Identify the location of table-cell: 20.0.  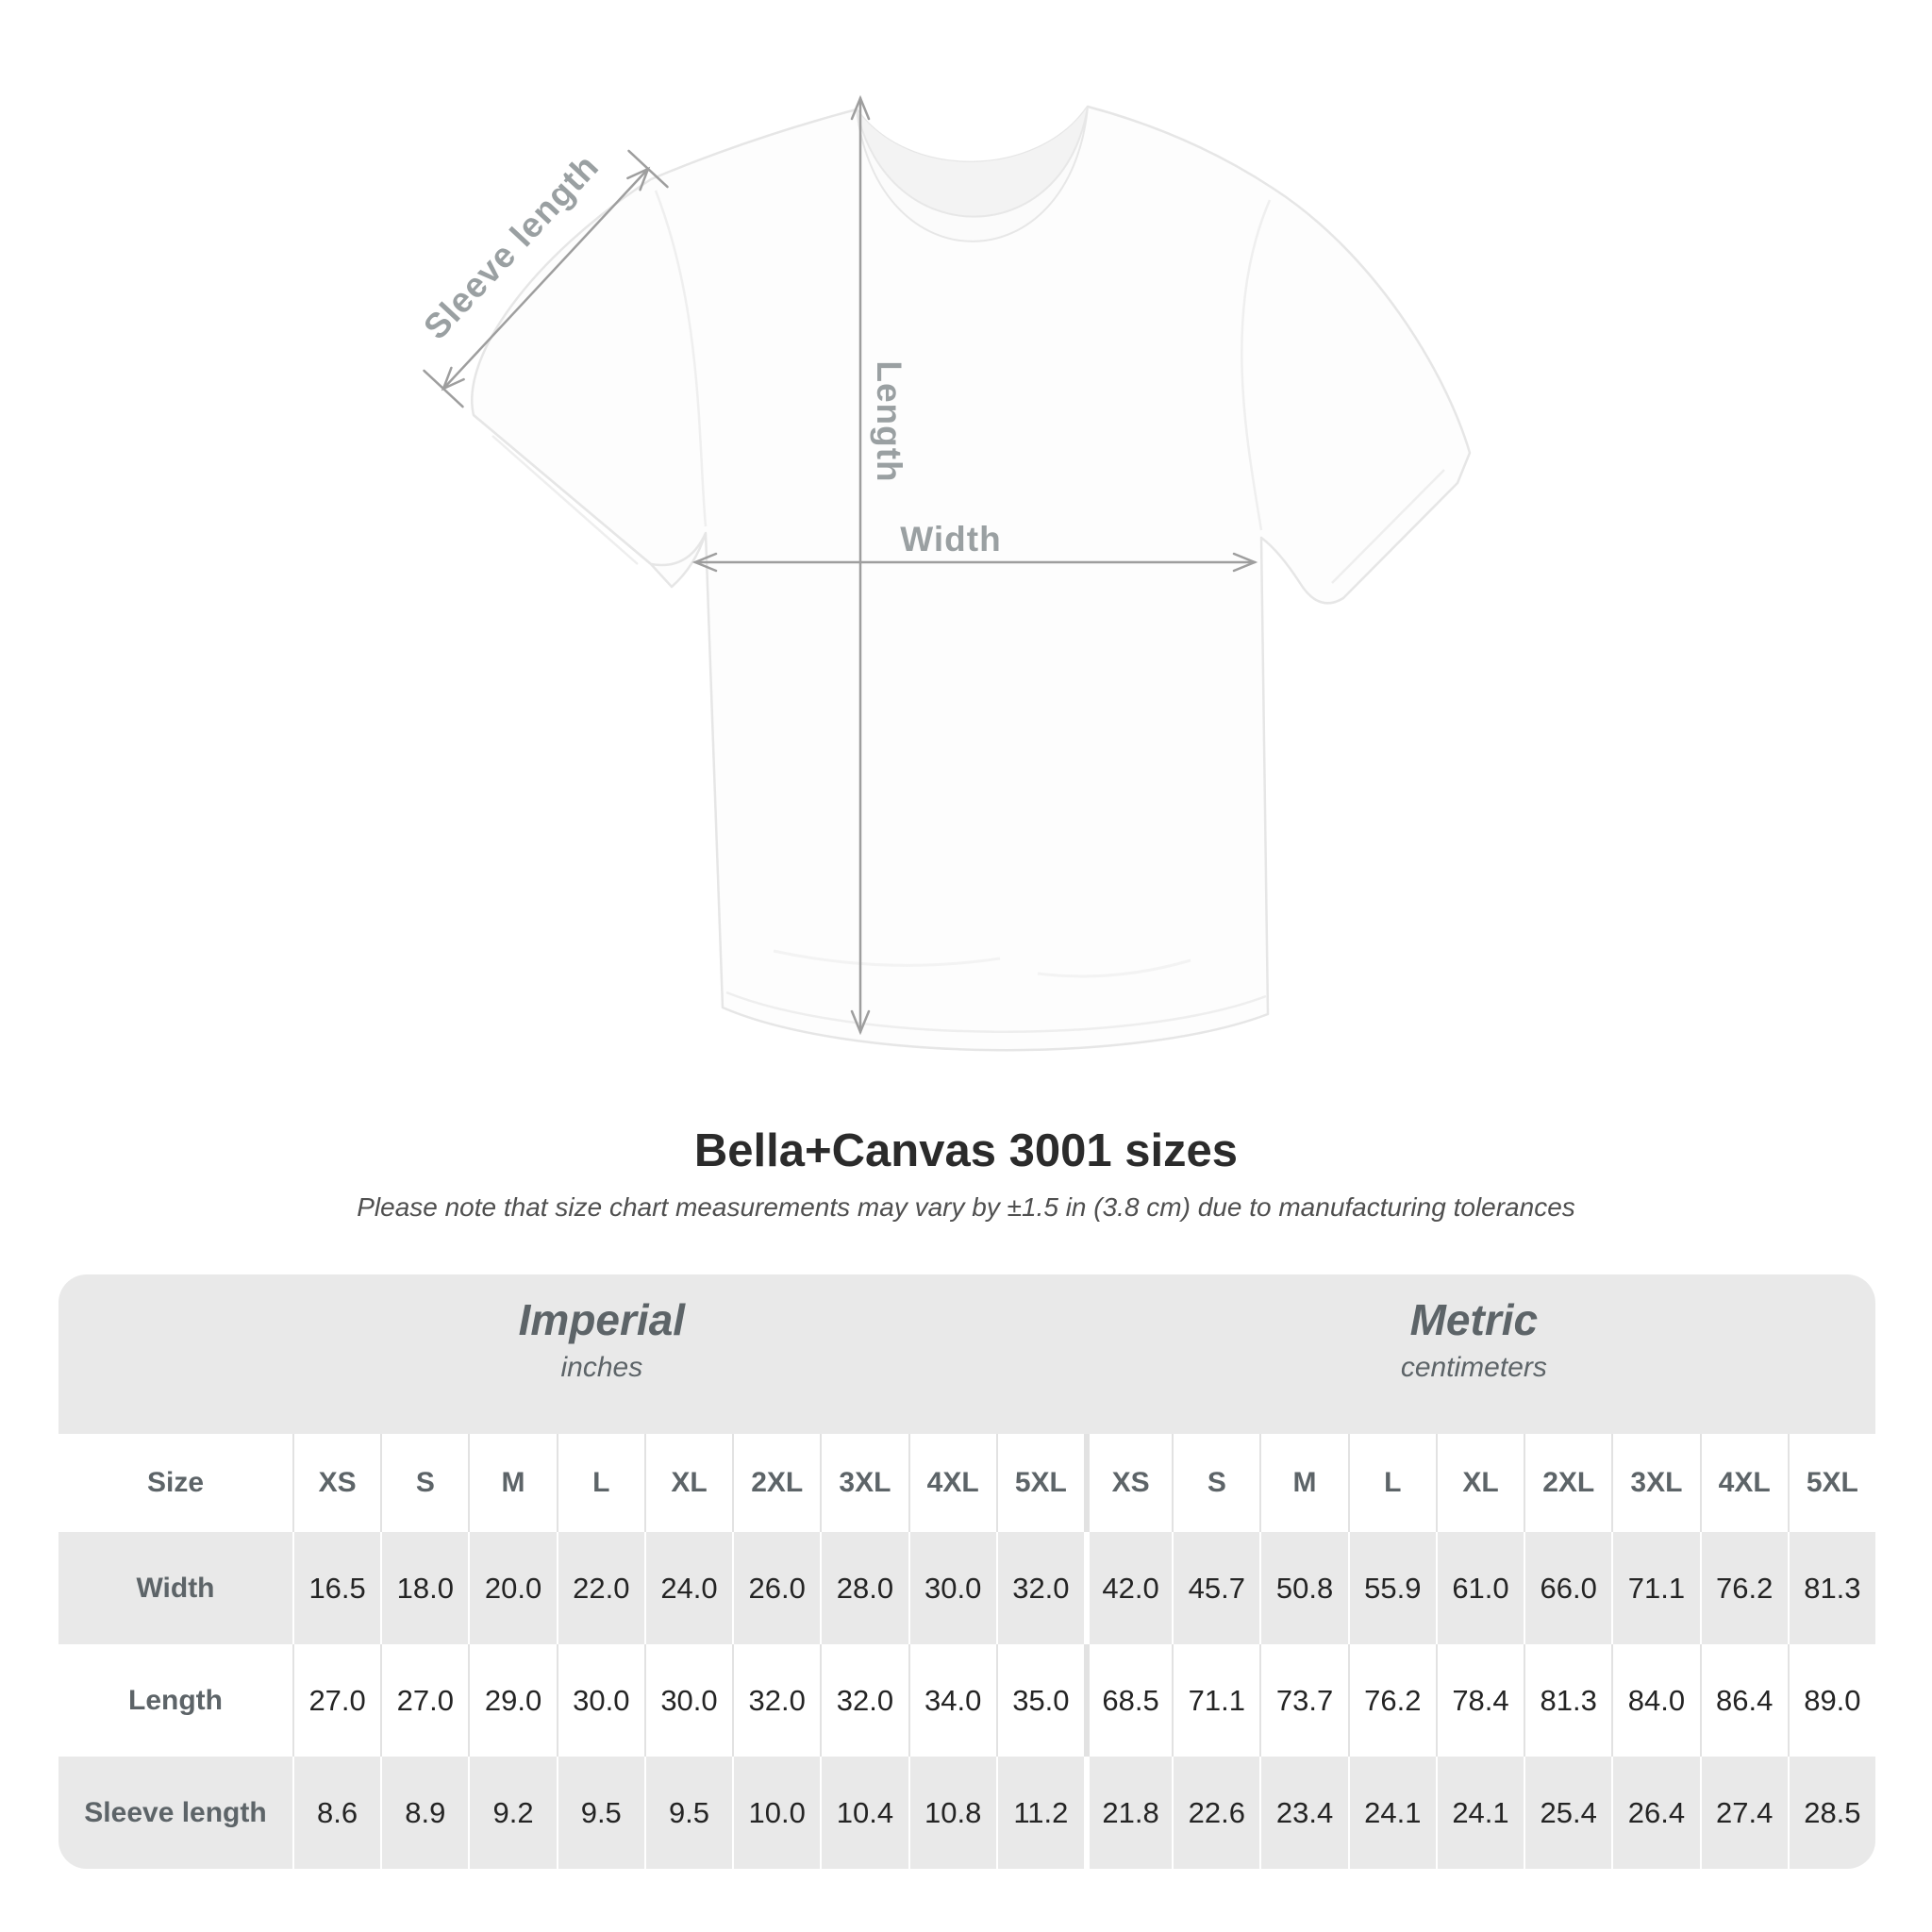
(512, 1588).